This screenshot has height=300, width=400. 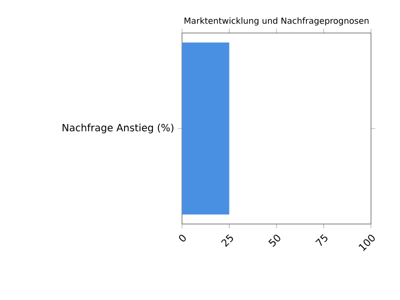 I want to click on x-tick-label: 50, so click(x=274, y=240).